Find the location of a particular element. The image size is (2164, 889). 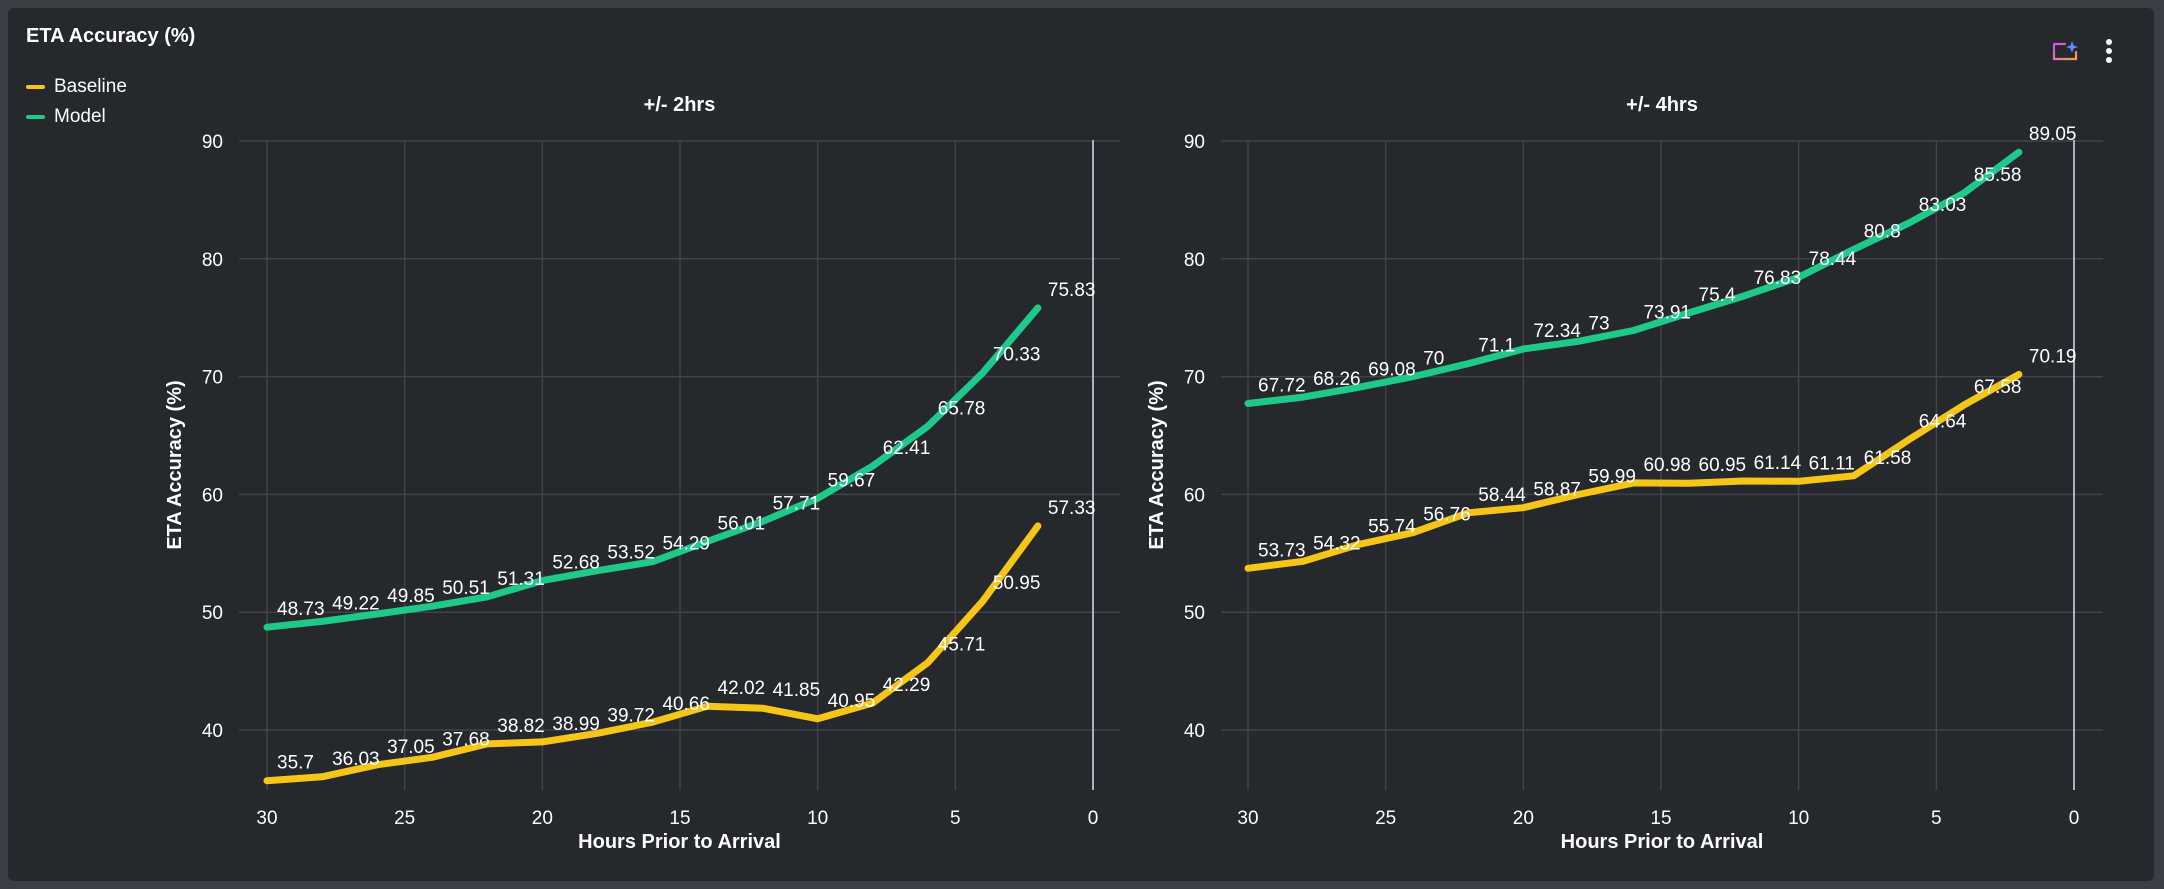

data-label-model: 49.85 is located at coordinates (411, 596).